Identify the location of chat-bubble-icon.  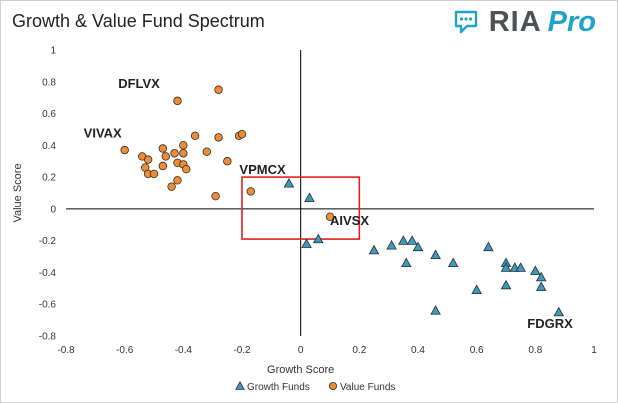
(465, 22).